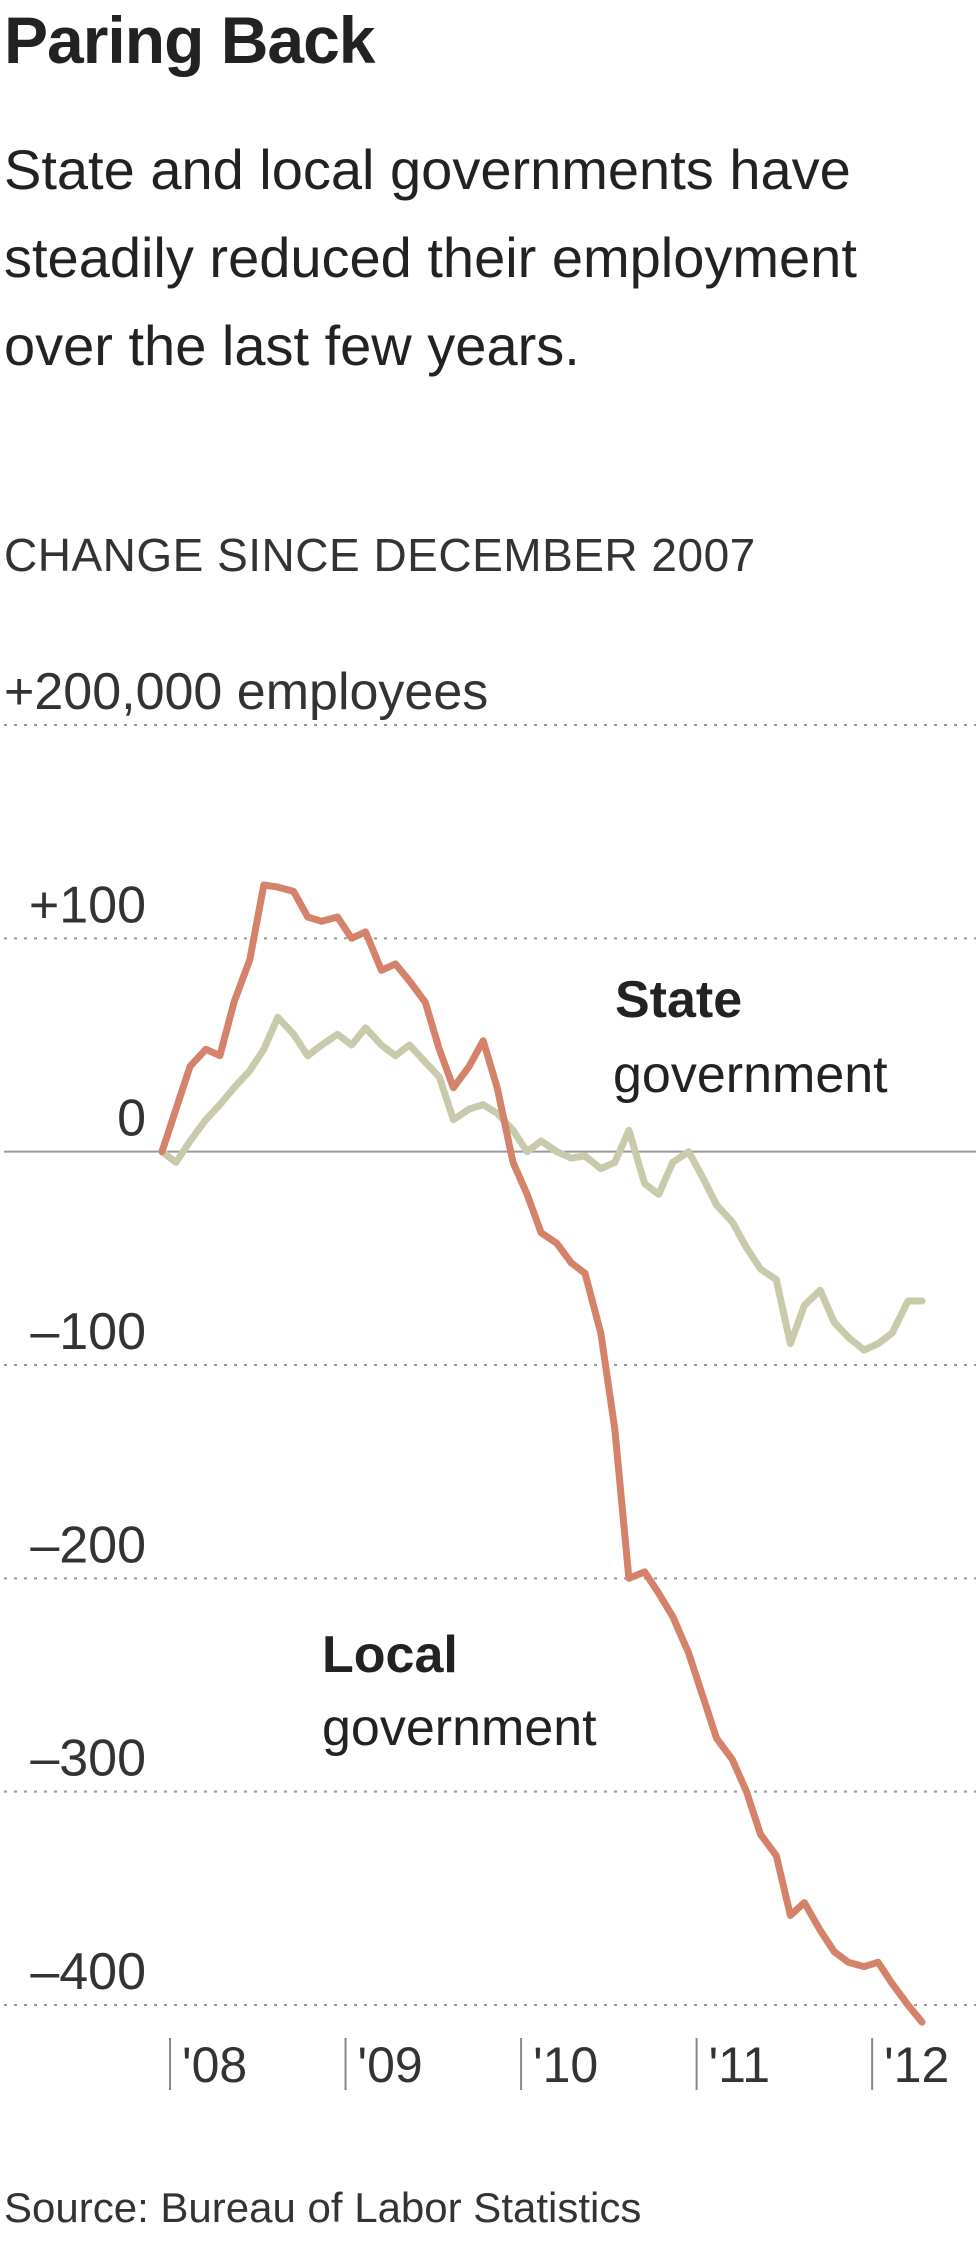 This screenshot has height=2244, width=980. Describe the element at coordinates (131, 1119) in the screenshot. I see `y-tick-label: 0` at that location.